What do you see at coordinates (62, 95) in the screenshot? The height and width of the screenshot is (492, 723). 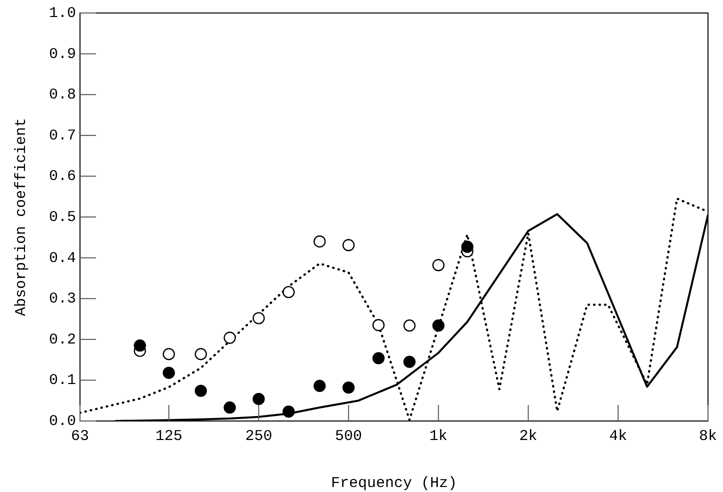 I see `y-tick-label: 0.8` at bounding box center [62, 95].